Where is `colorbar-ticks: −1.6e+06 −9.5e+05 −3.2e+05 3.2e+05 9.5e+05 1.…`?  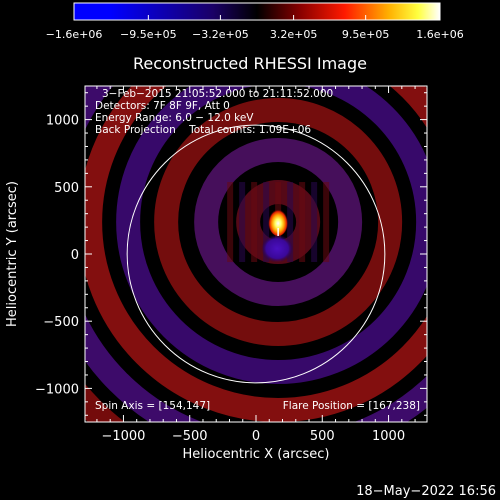
colorbar-ticks: −1.6e+06 −9.5e+05 −3.2e+05 3.2e+05 9.5e+05 1.… is located at coordinates (255, 28).